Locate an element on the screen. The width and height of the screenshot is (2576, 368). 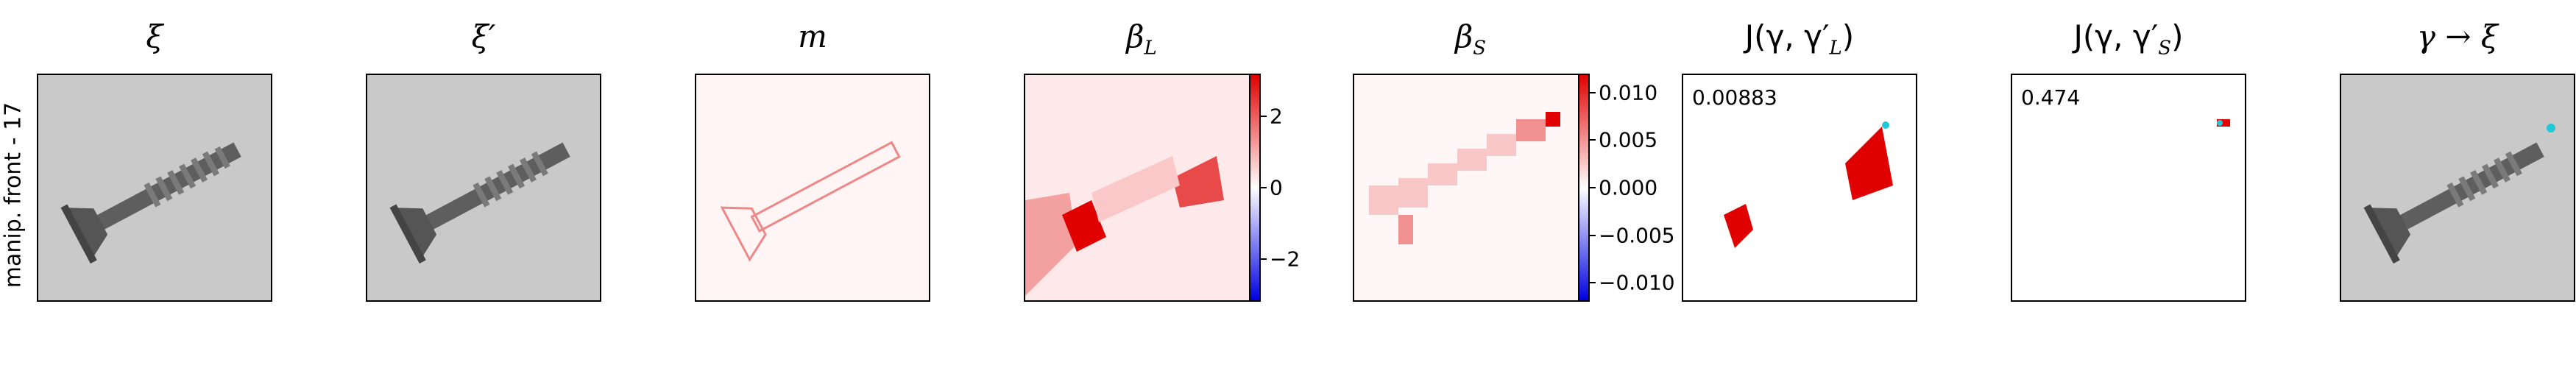
title-xi-prime: ξ′ is located at coordinates (483, 36).